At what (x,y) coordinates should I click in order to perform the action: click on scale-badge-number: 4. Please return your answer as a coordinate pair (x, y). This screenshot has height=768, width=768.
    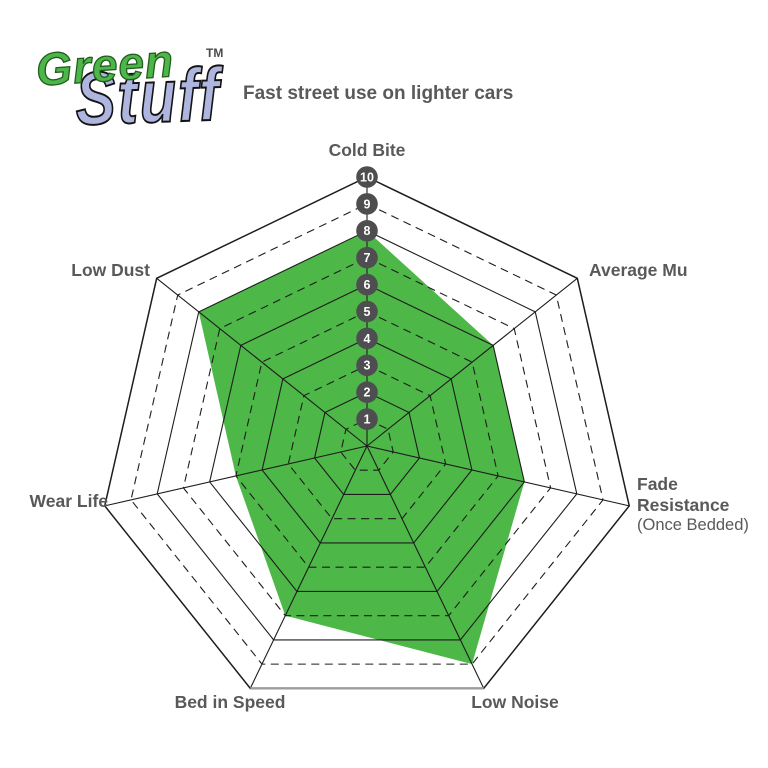
    Looking at the image, I should click on (367, 339).